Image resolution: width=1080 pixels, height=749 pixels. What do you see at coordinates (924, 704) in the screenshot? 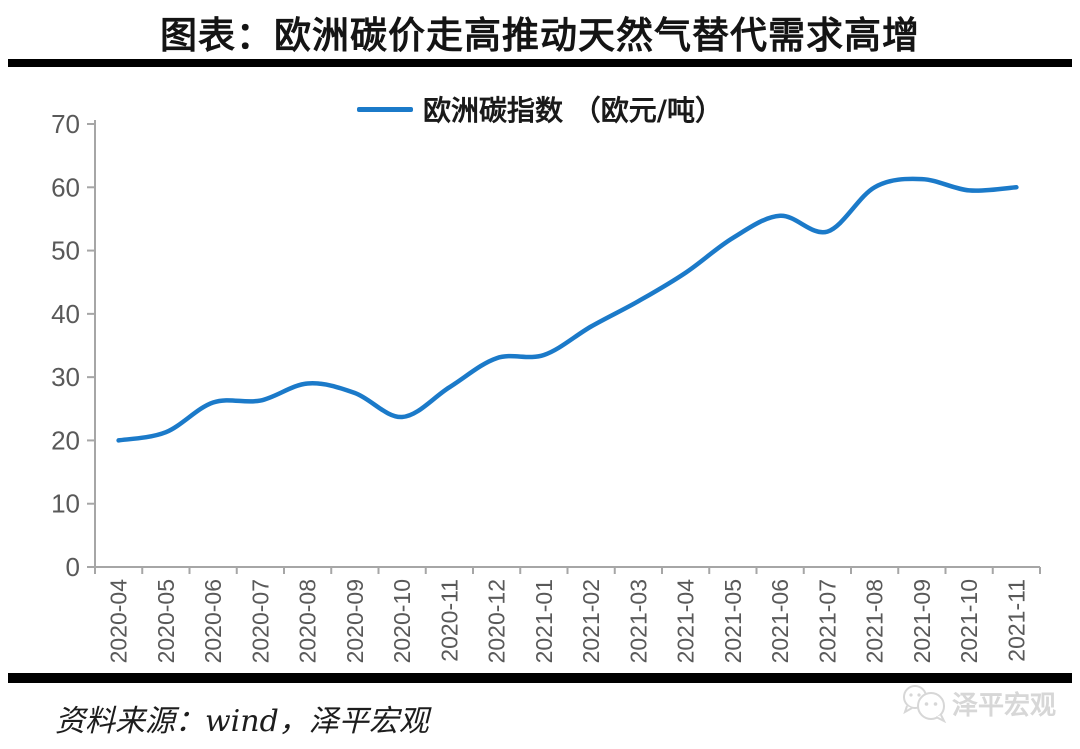
I see `wechat-icon` at bounding box center [924, 704].